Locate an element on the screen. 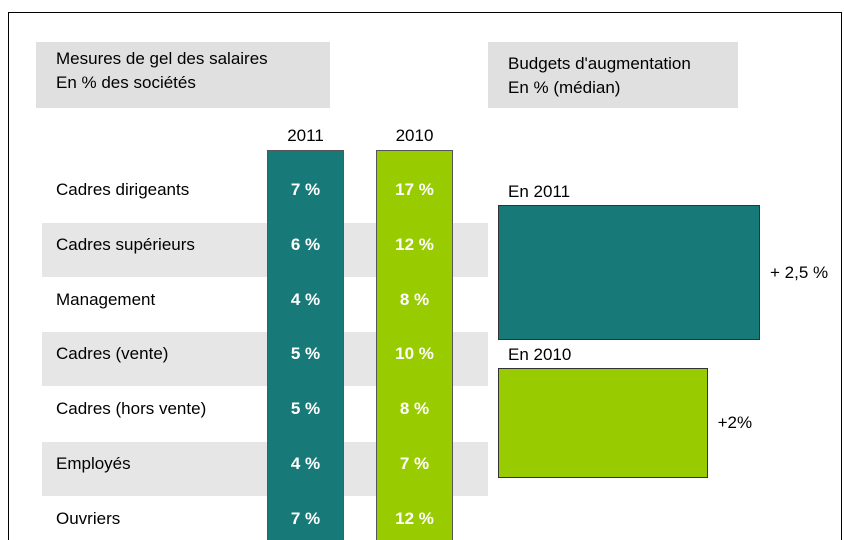 This screenshot has width=844, height=540. row-label: Ouvriers is located at coordinates (88, 518).